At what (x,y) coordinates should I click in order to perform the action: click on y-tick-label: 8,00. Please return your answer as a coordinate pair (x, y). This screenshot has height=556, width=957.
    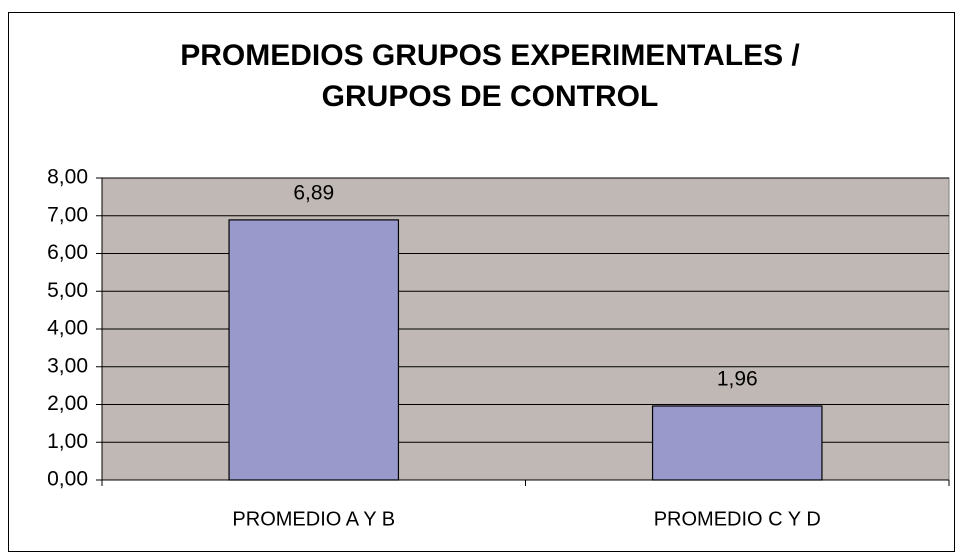
    Looking at the image, I should click on (67, 177).